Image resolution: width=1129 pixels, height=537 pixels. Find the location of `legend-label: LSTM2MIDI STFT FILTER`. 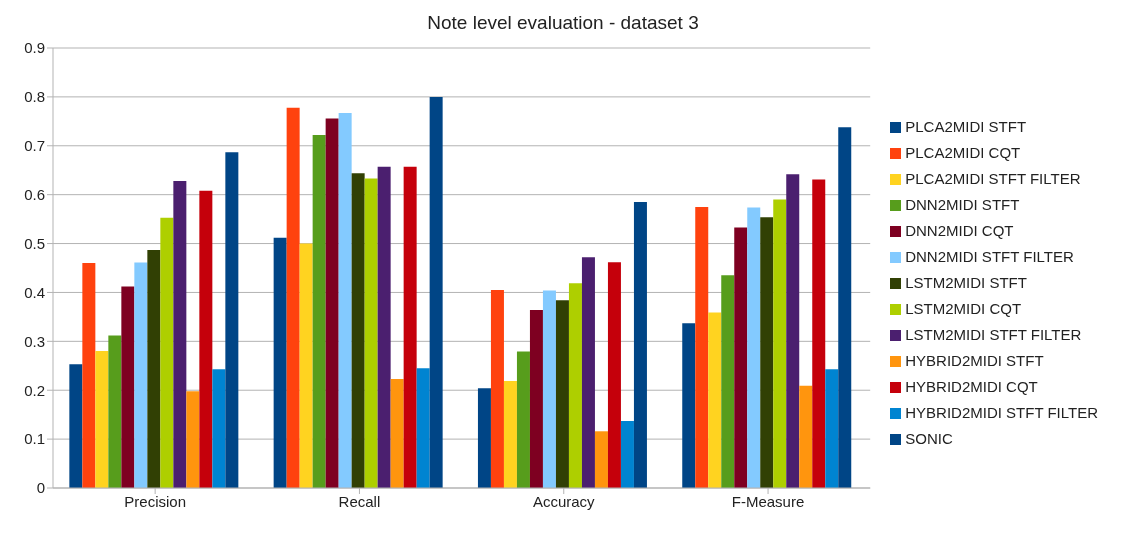

legend-label: LSTM2MIDI STFT FILTER is located at coordinates (993, 334).